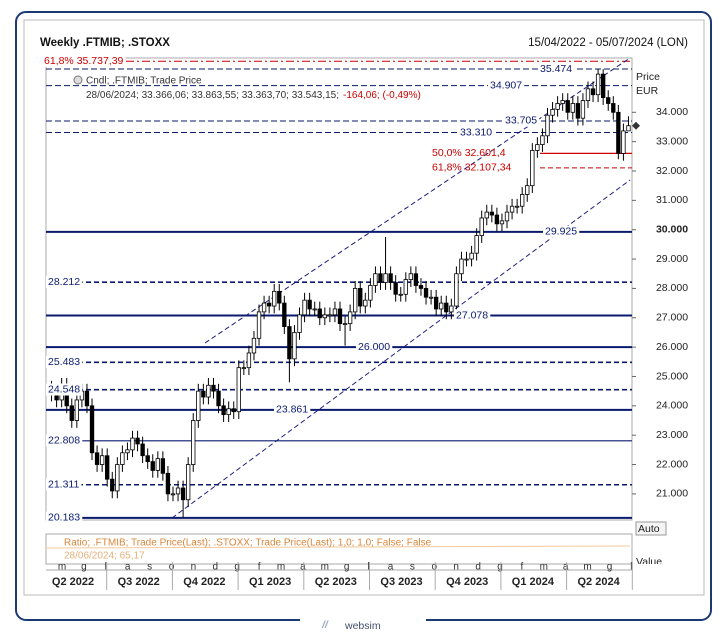 The image size is (726, 640). Describe the element at coordinates (636, 125) in the screenshot. I see `last-price-marker` at that location.